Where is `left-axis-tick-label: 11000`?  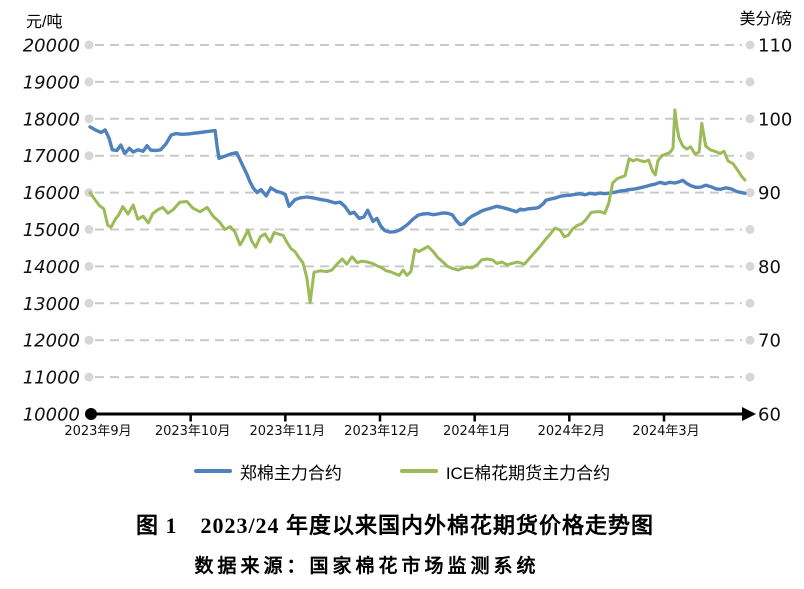 left-axis-tick-label: 11000 is located at coordinates (51, 378).